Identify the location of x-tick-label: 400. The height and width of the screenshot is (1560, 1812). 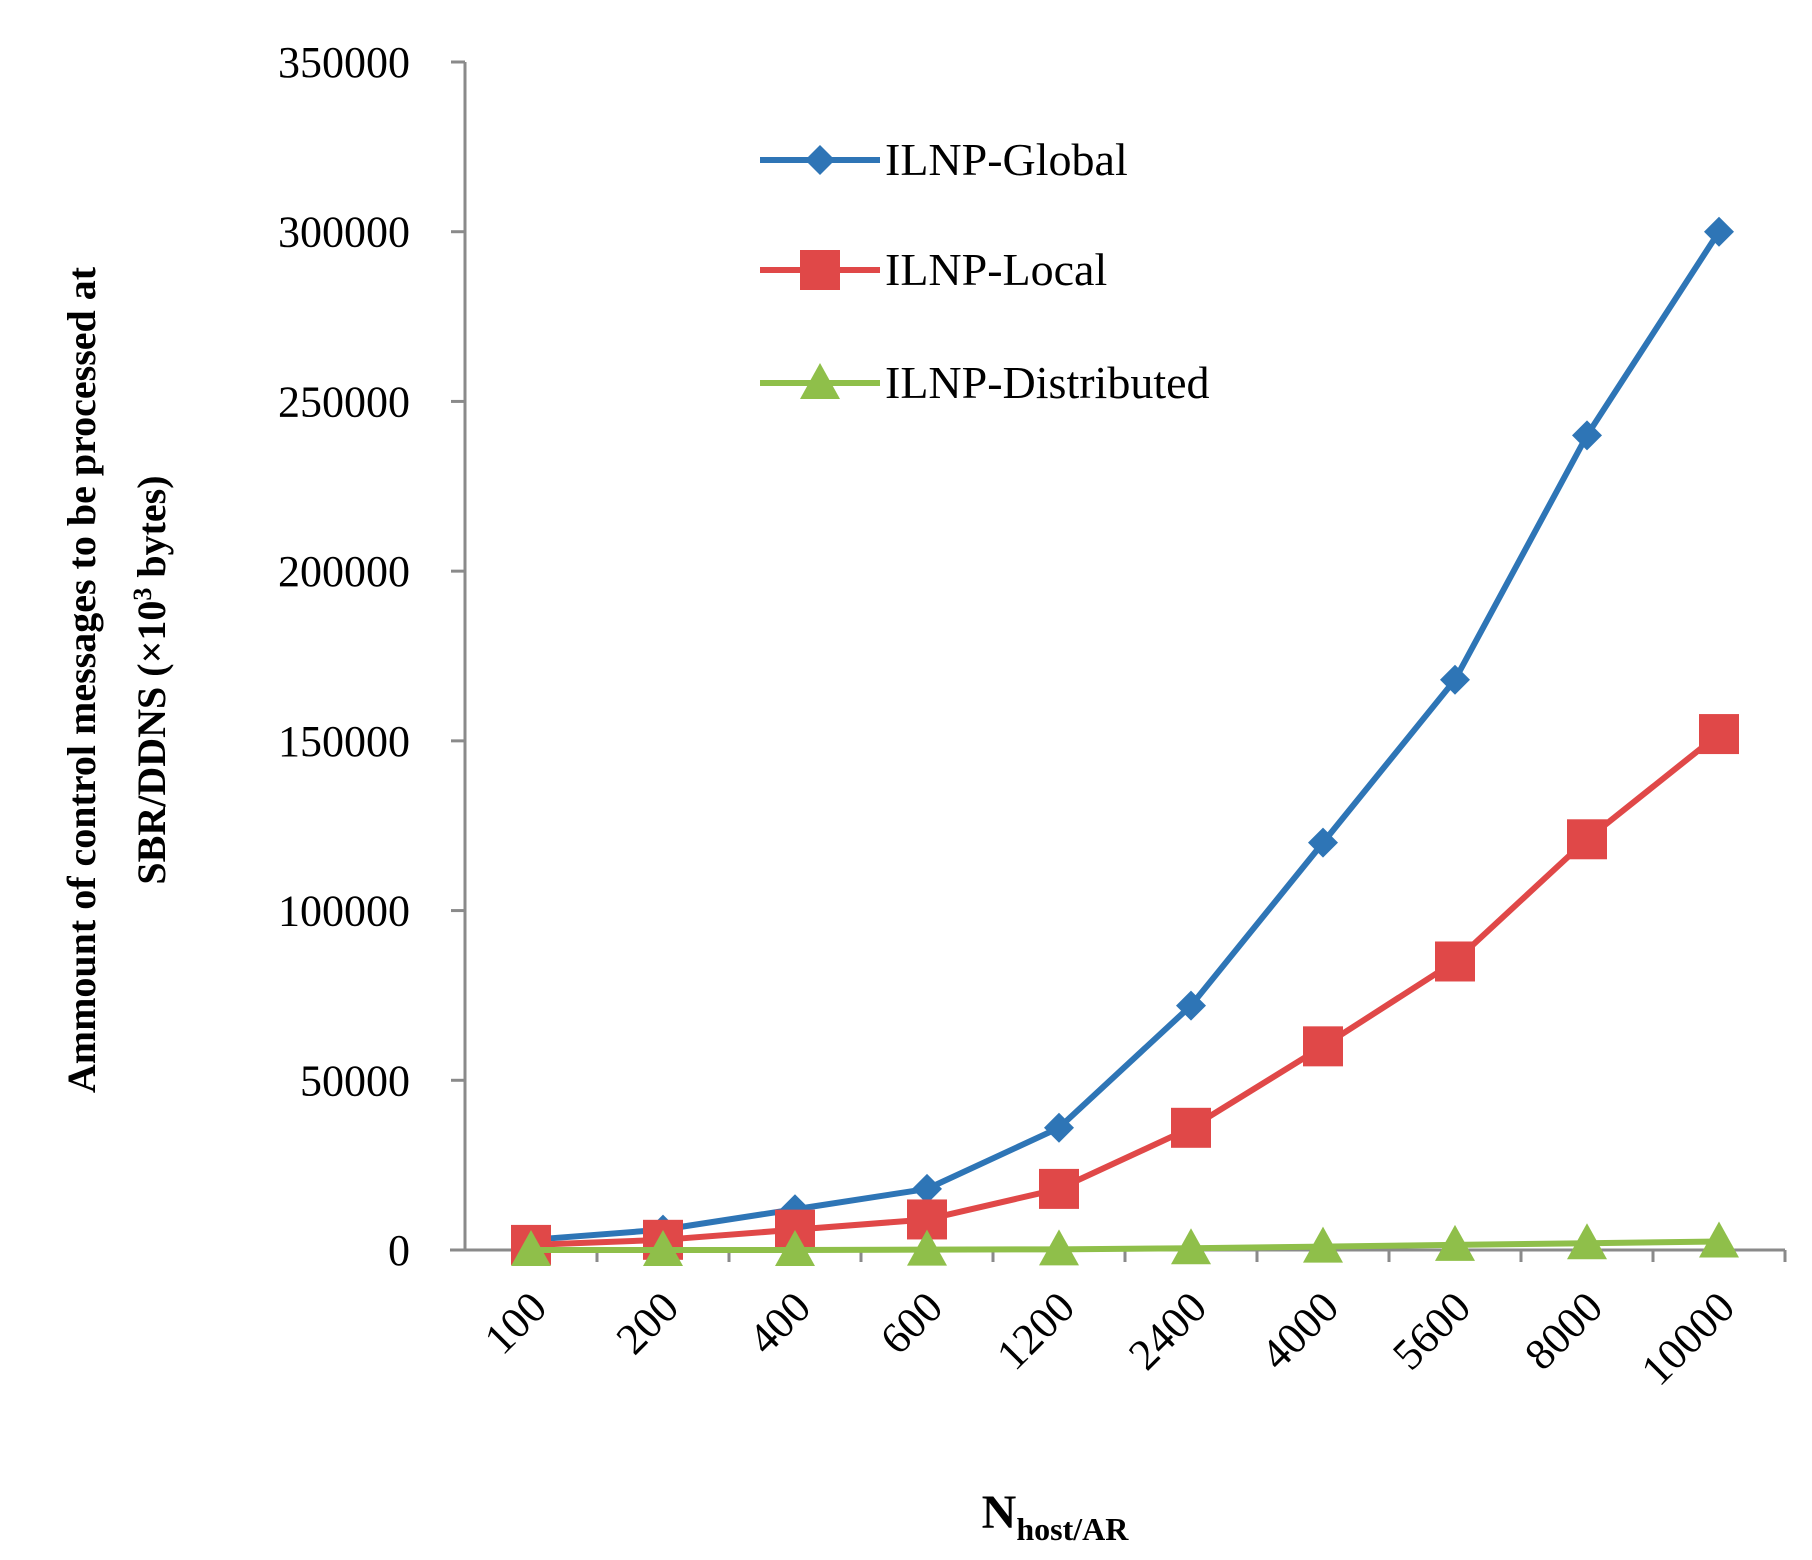
(779, 1322).